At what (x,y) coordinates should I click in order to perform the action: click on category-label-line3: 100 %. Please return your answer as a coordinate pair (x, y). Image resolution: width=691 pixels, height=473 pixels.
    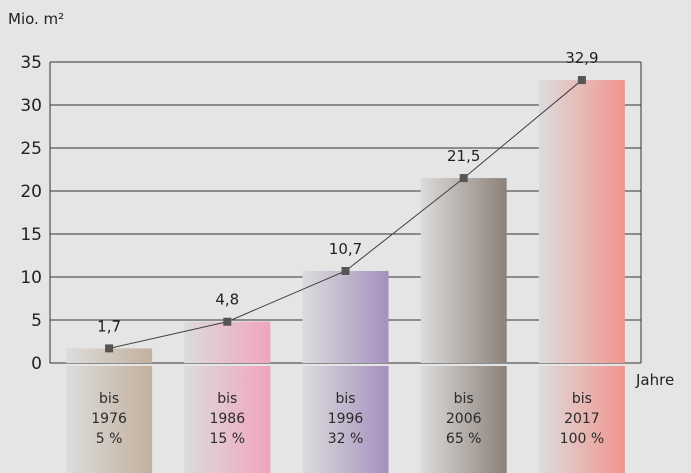
    Looking at the image, I should click on (582, 439).